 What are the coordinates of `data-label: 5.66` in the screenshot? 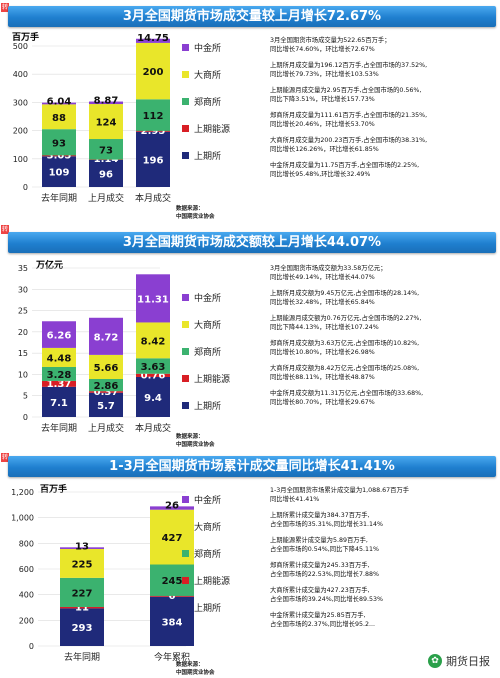 It's located at (106, 368).